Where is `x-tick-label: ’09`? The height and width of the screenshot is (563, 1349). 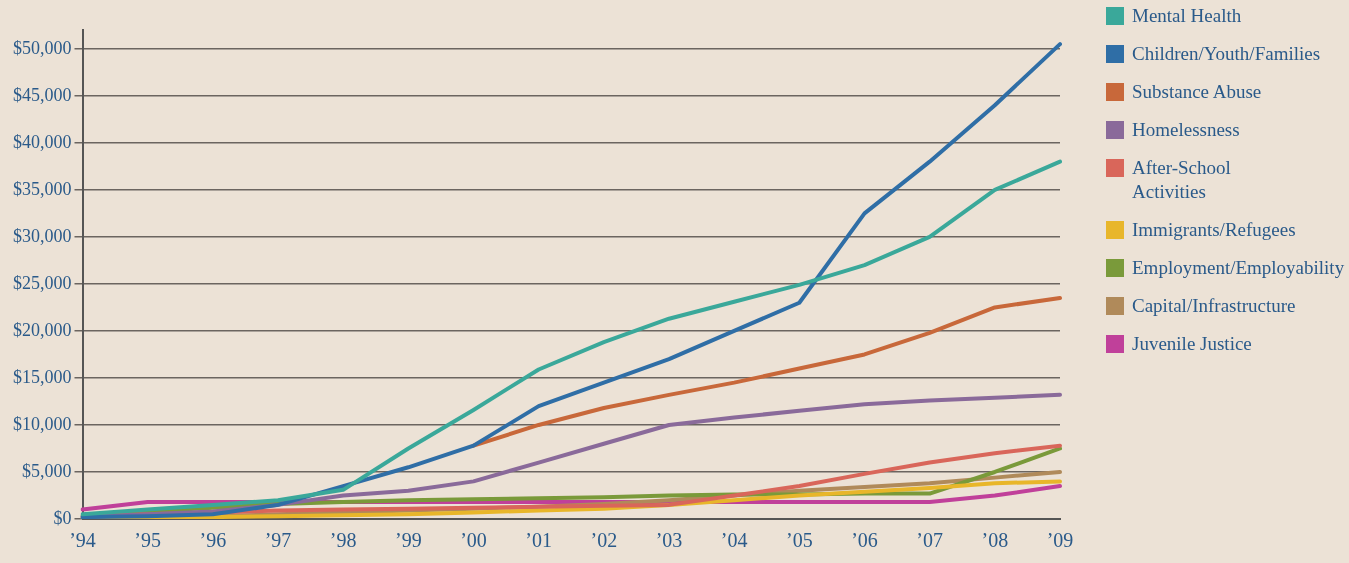
x-tick-label: ’09 is located at coordinates (1060, 540).